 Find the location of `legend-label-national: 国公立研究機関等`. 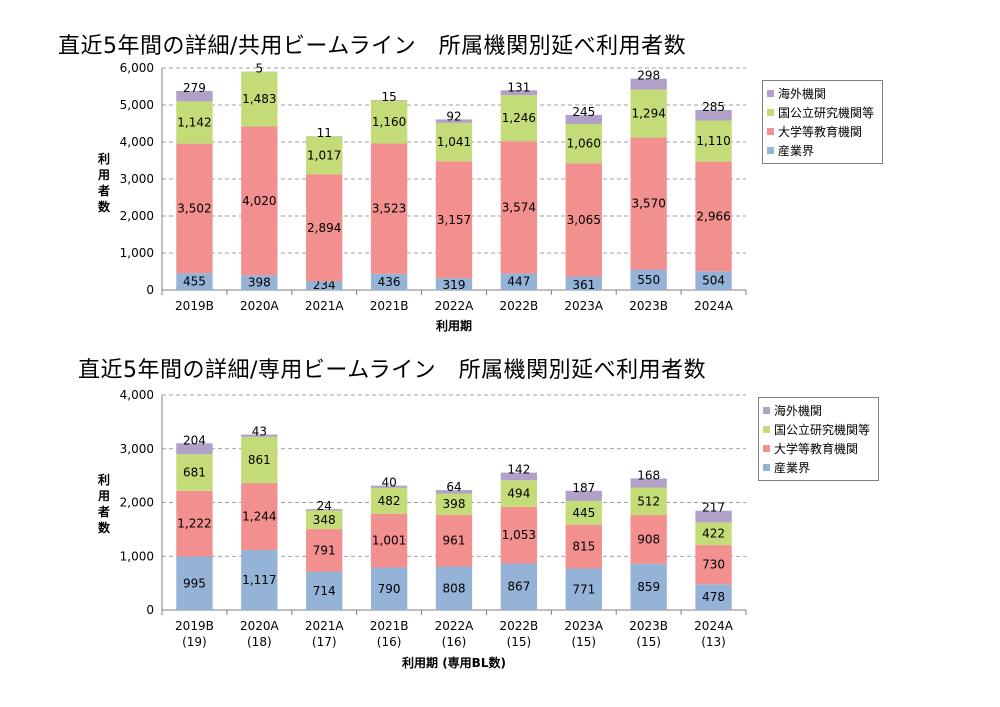

legend-label-national: 国公立研究機関等 is located at coordinates (822, 430).